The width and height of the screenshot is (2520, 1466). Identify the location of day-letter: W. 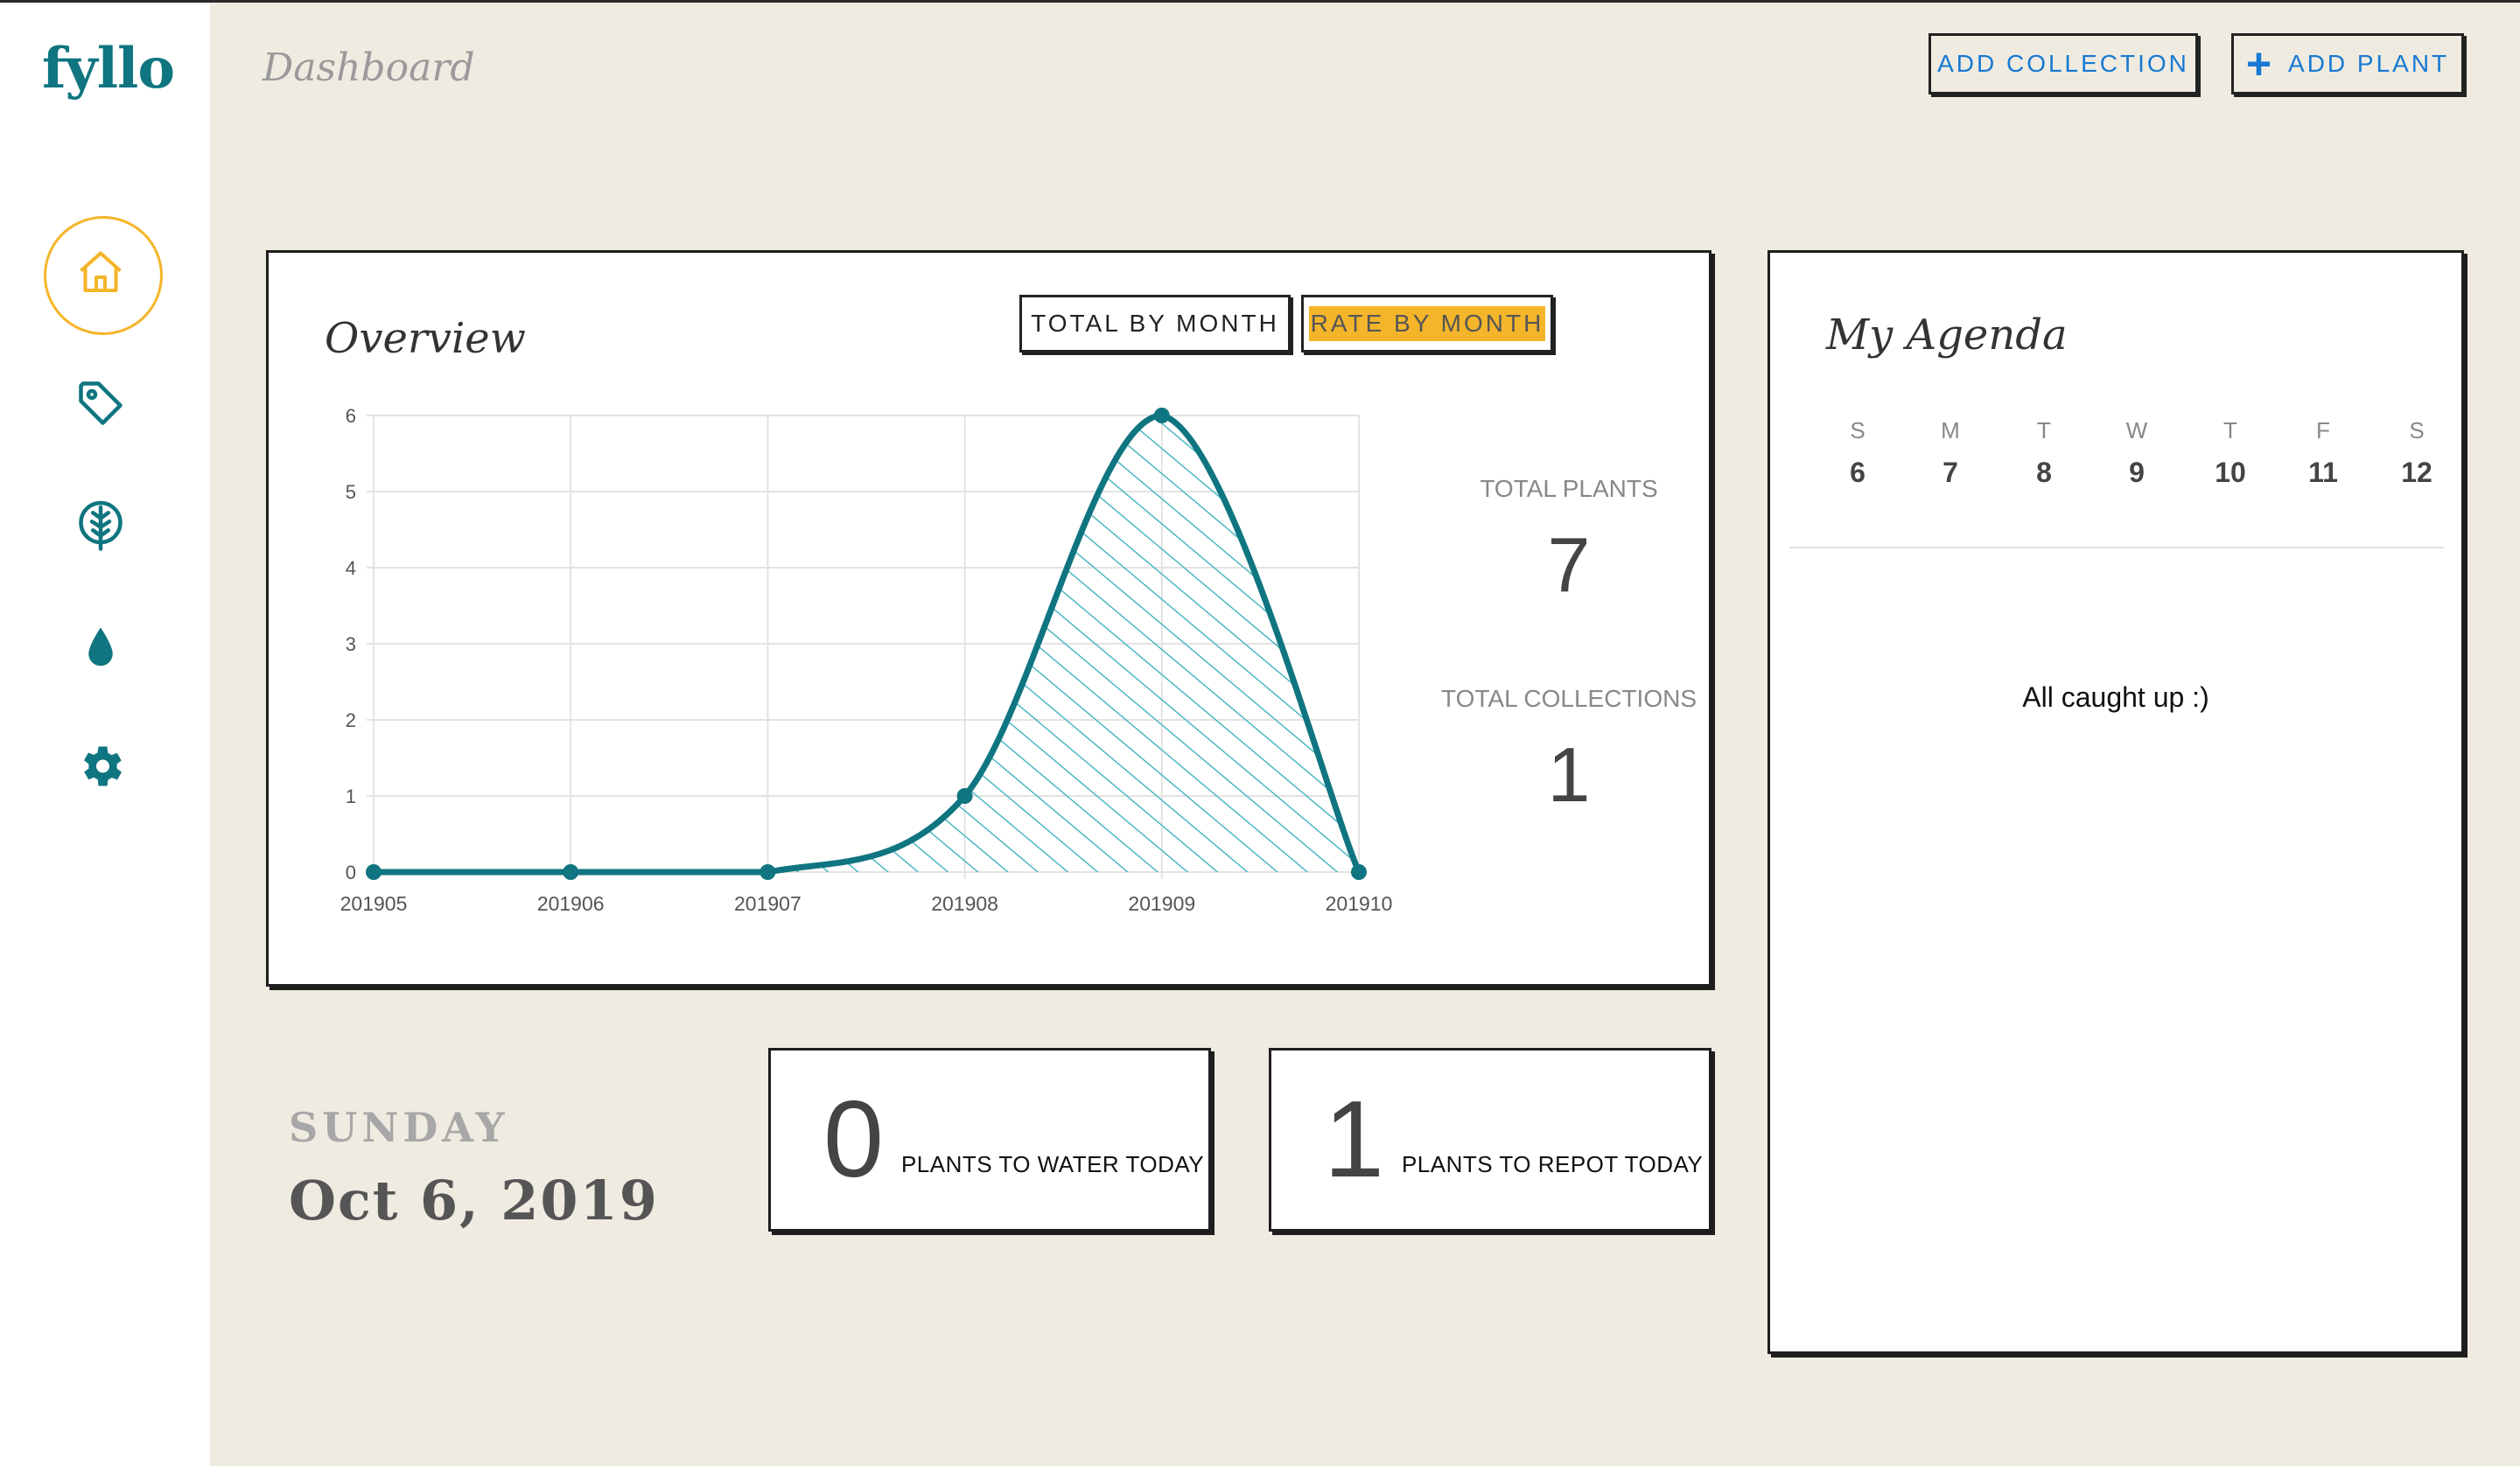
(2136, 430).